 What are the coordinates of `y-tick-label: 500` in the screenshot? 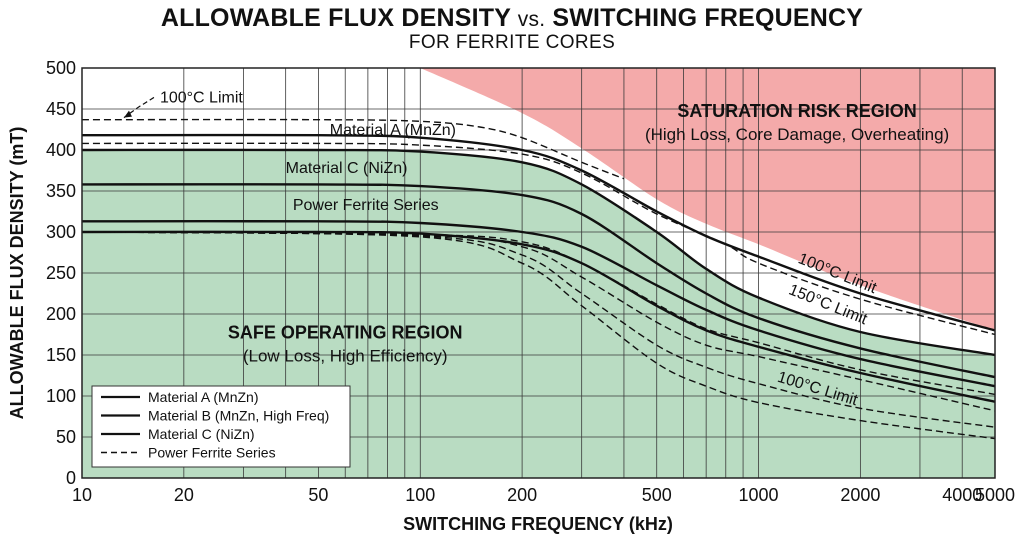 It's located at (61, 68).